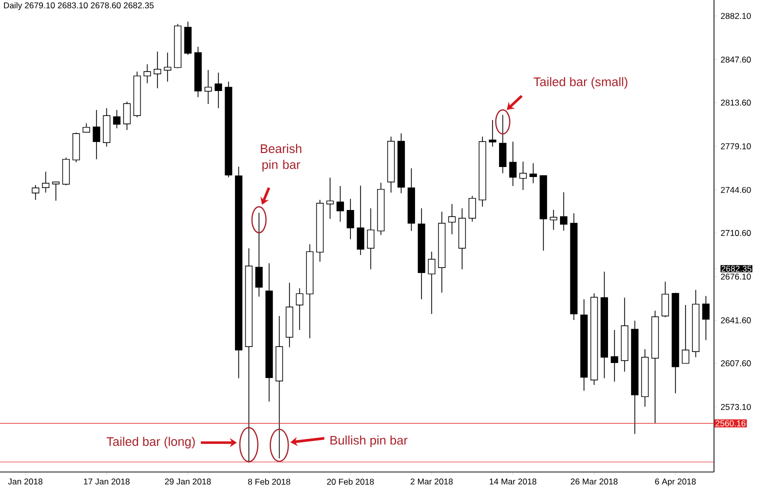  What do you see at coordinates (735, 407) in the screenshot?
I see `y-tick-label: 2573.10` at bounding box center [735, 407].